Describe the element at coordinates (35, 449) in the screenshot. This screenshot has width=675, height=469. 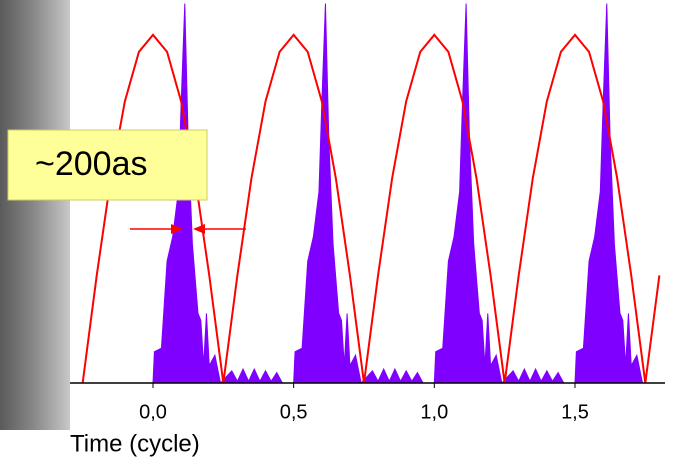
I see `background-cover` at that location.